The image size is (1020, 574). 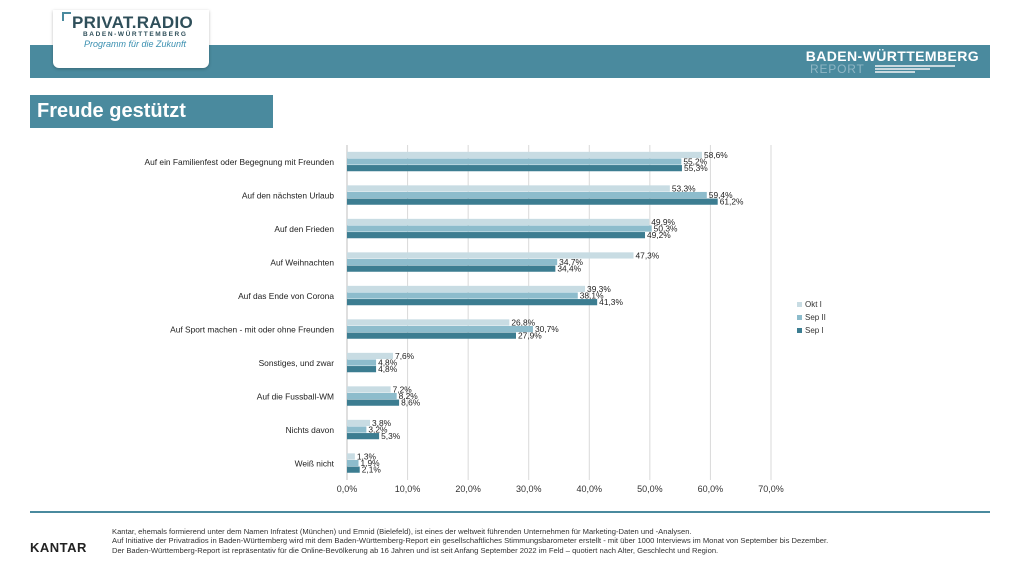 I want to click on x-tick-label: 40,0%, so click(x=590, y=489).